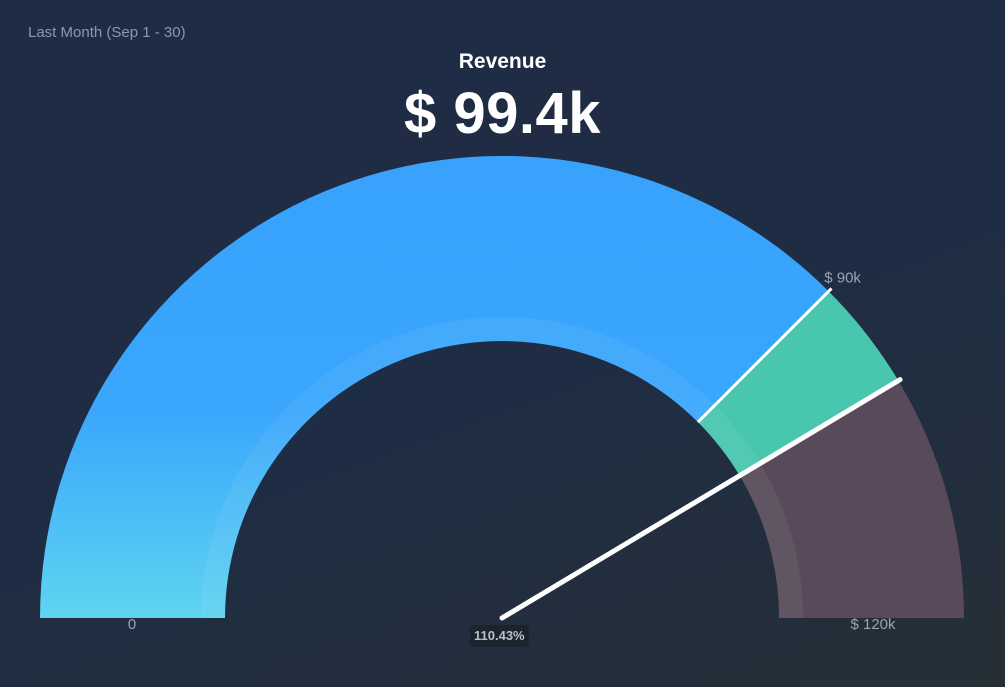  I want to click on max-label: $ 120k, so click(873, 624).